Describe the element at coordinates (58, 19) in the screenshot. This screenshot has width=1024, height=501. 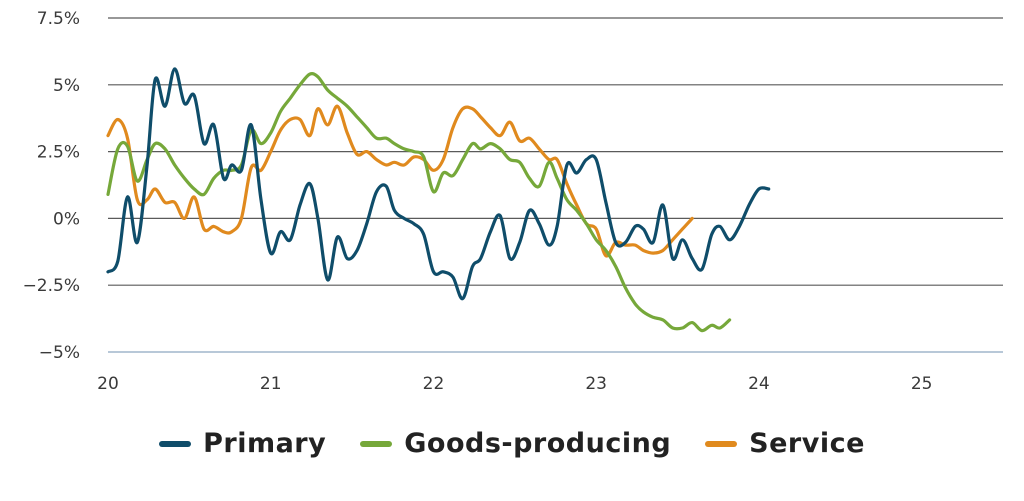
I see `y-tick-label: 7.5%` at that location.